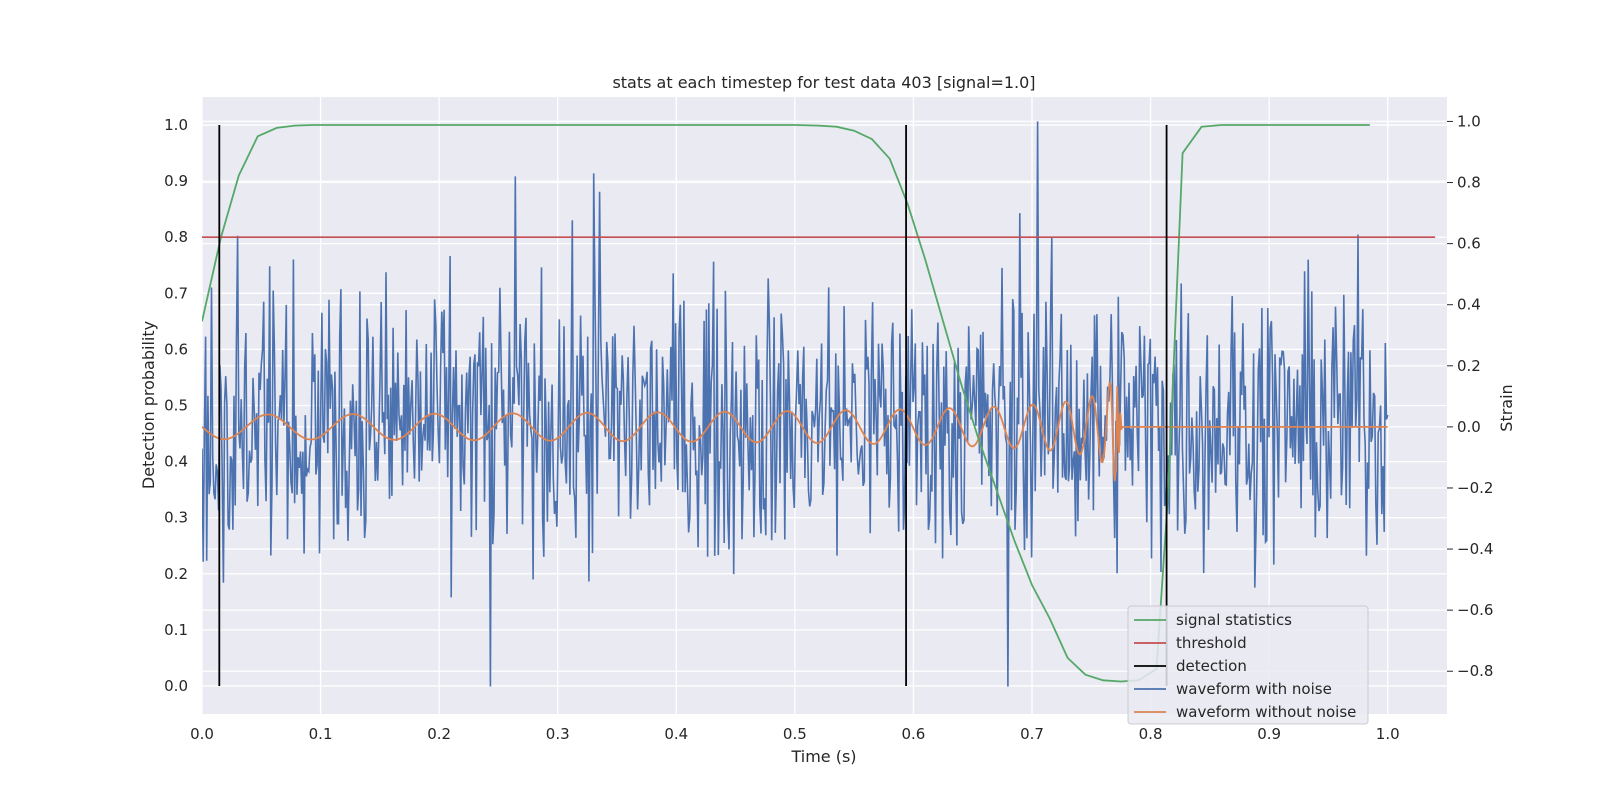 This screenshot has width=1600, height=800. Describe the element at coordinates (176, 462) in the screenshot. I see `y-tick-label: 0.4` at that location.